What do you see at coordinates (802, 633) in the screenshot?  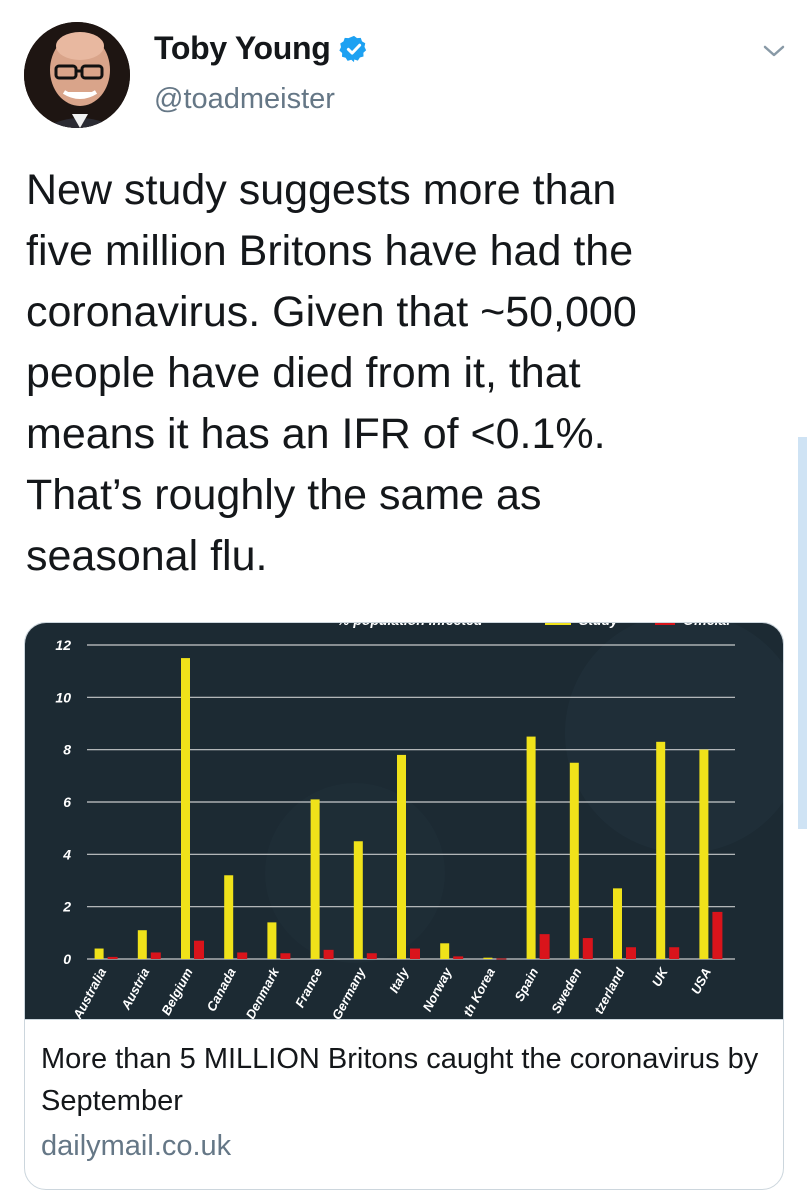 I see `scrollbar` at bounding box center [802, 633].